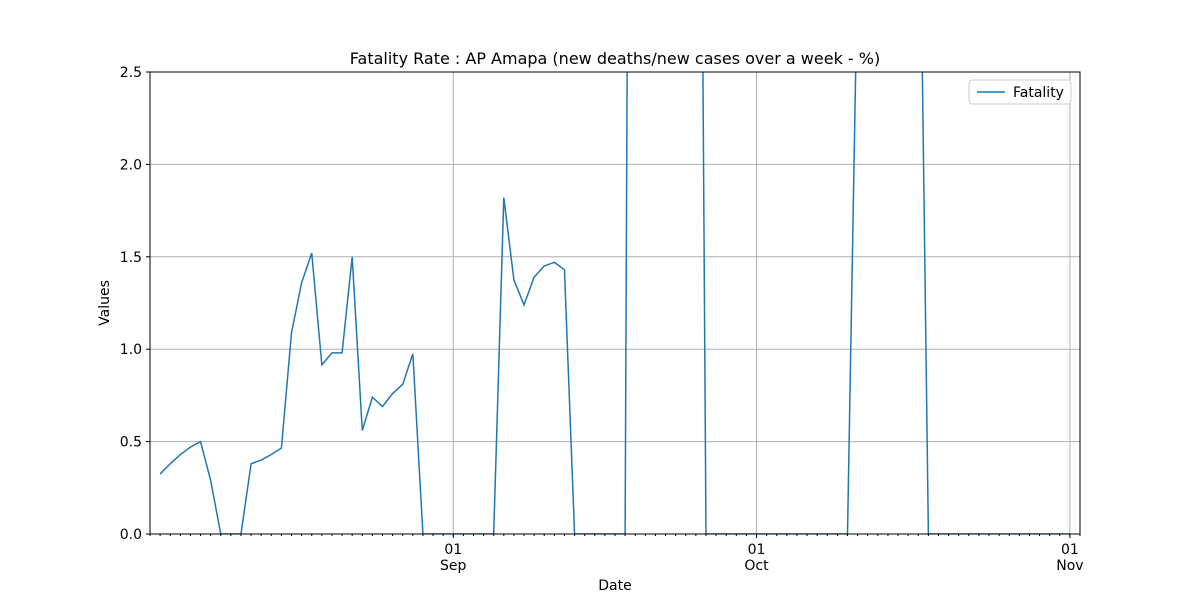  I want to click on x-tick-label: 01 Oct, so click(756, 558).